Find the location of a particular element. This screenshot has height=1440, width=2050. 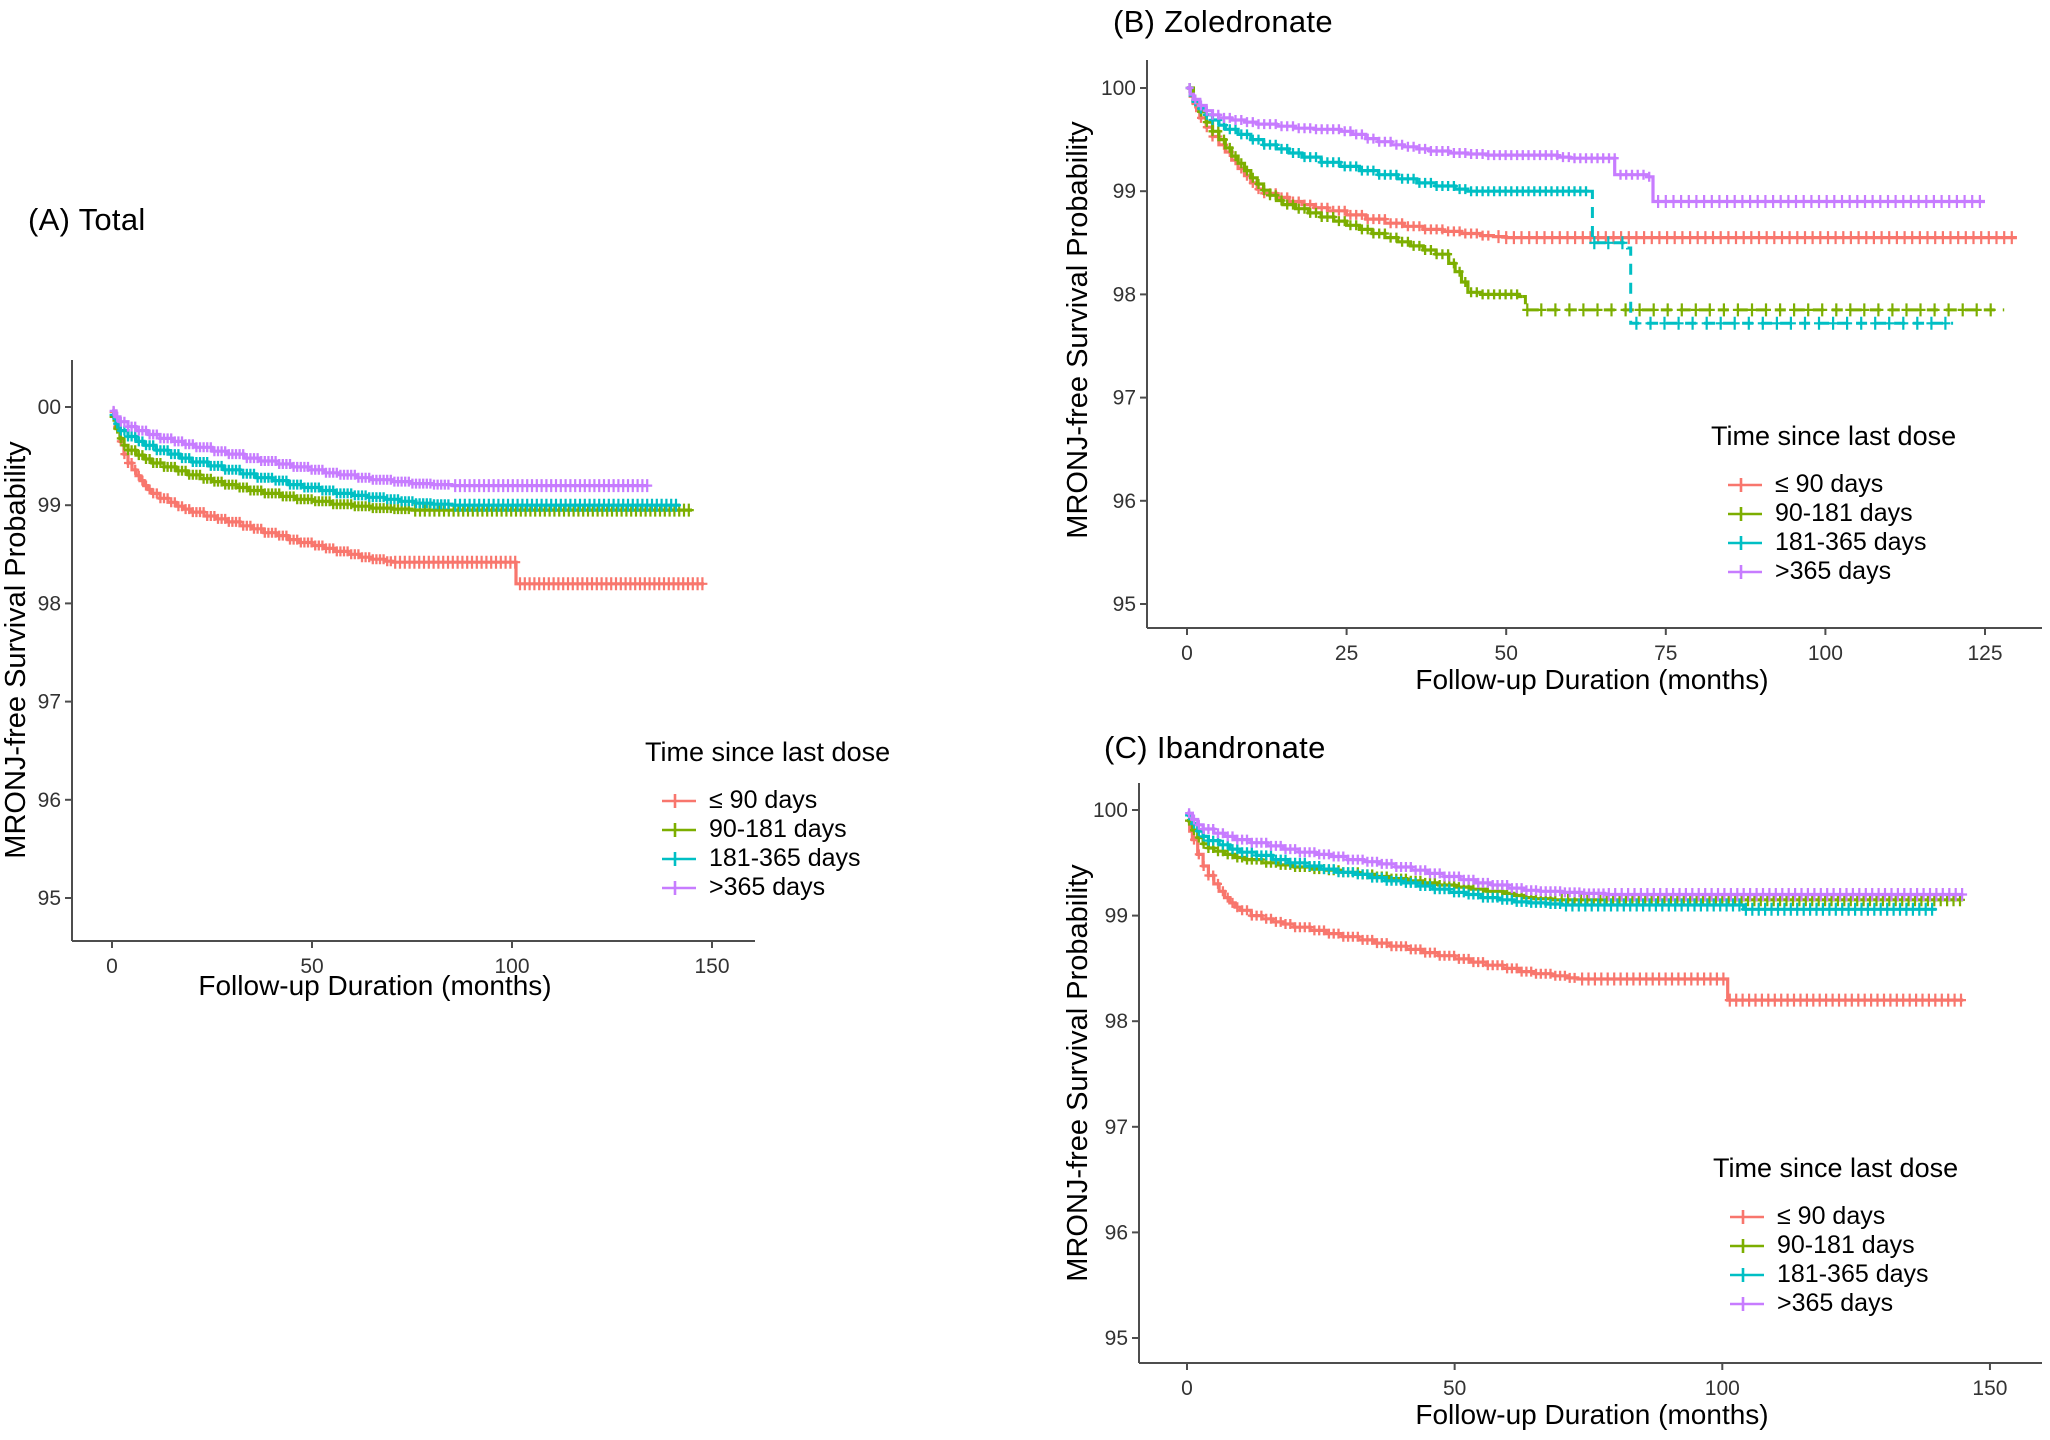

panel-a-title: (A) Total is located at coordinates (87, 219).